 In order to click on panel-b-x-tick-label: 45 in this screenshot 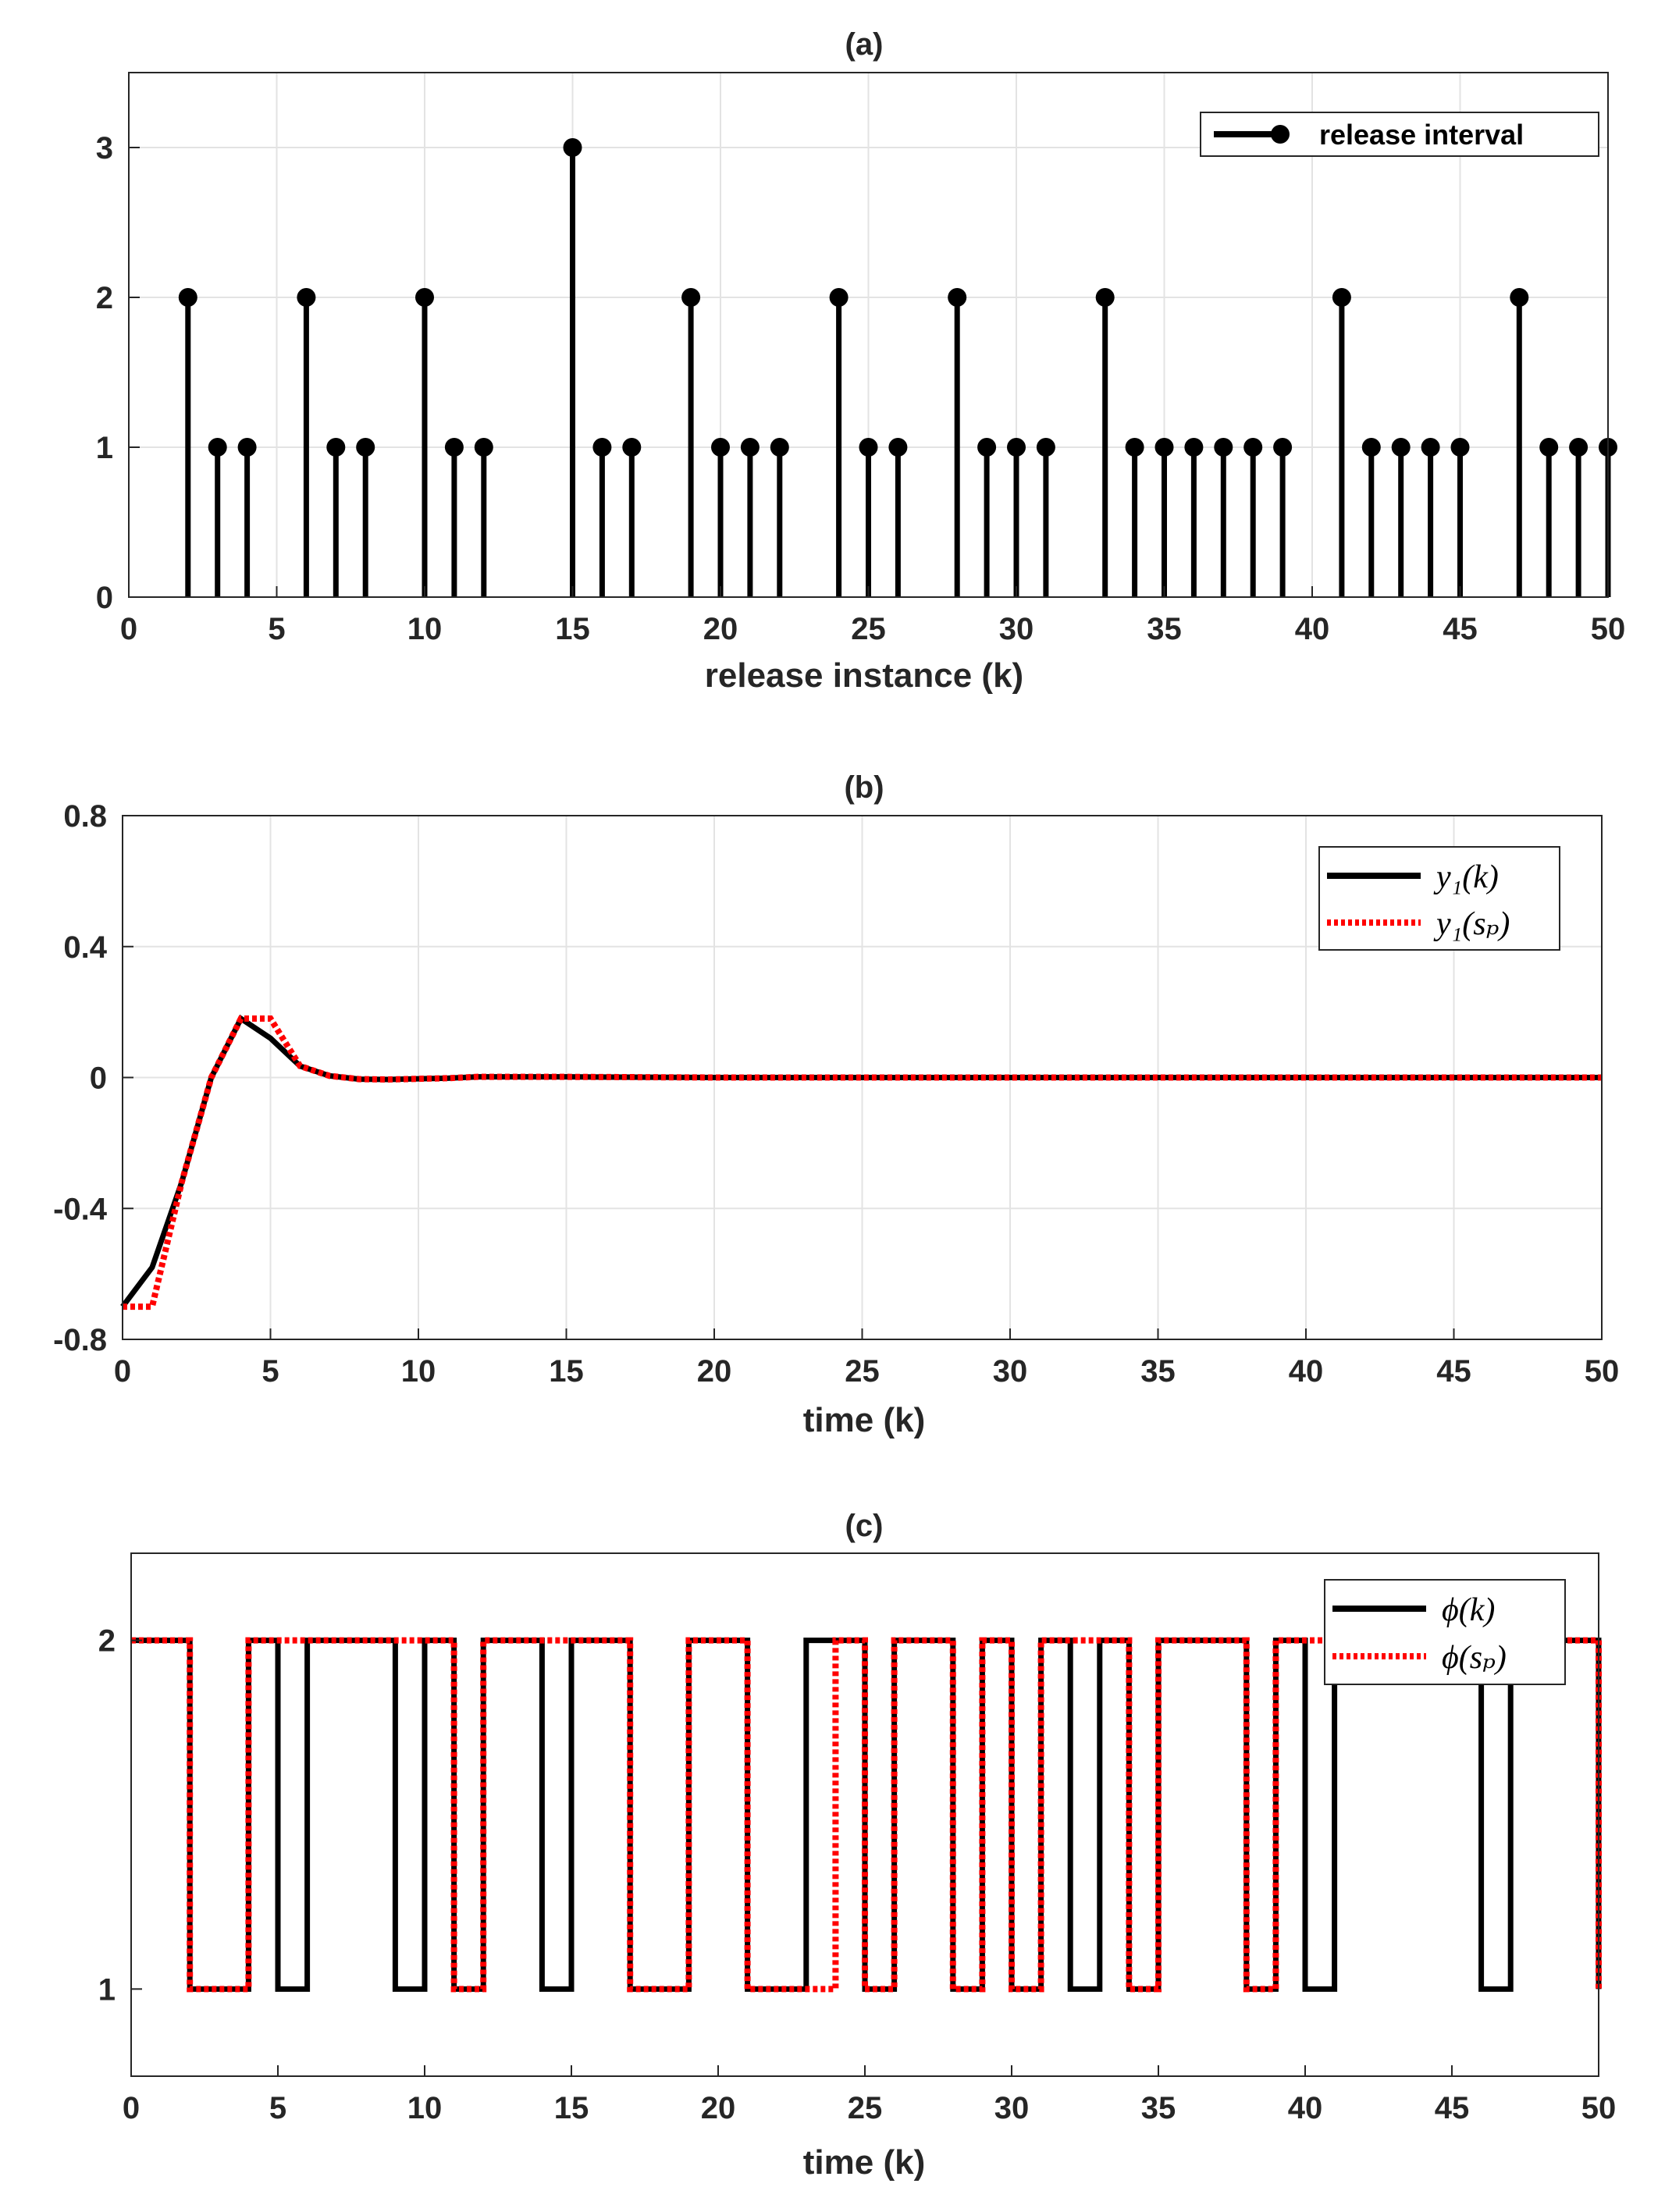, I will do `click(1453, 1372)`.